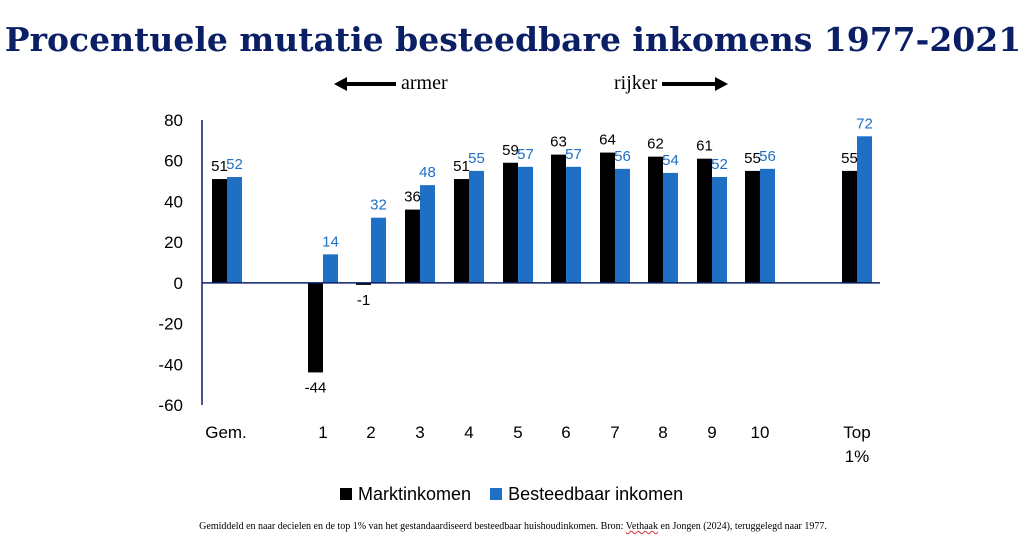 Image resolution: width=1026 pixels, height=536 pixels. I want to click on label-marktinkomen-4: 51, so click(461, 166).